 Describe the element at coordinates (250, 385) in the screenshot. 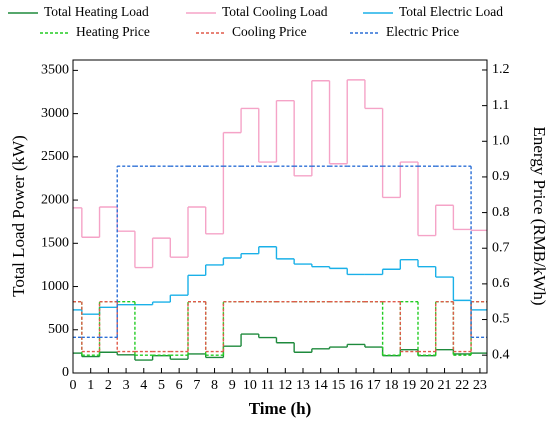

I see `x-tick-label: 10` at that location.